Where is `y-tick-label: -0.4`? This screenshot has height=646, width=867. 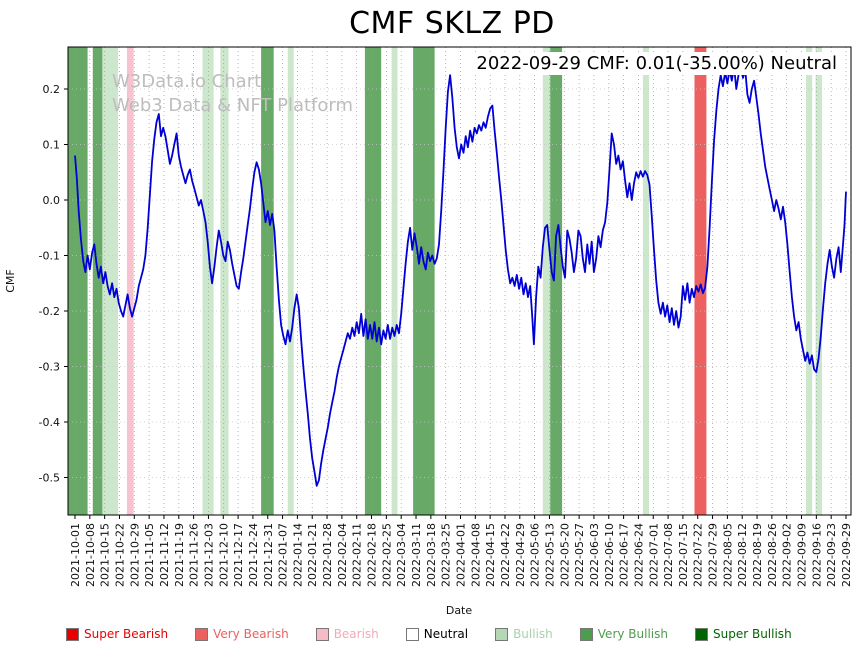 y-tick-label: -0.4 is located at coordinates (49, 422).